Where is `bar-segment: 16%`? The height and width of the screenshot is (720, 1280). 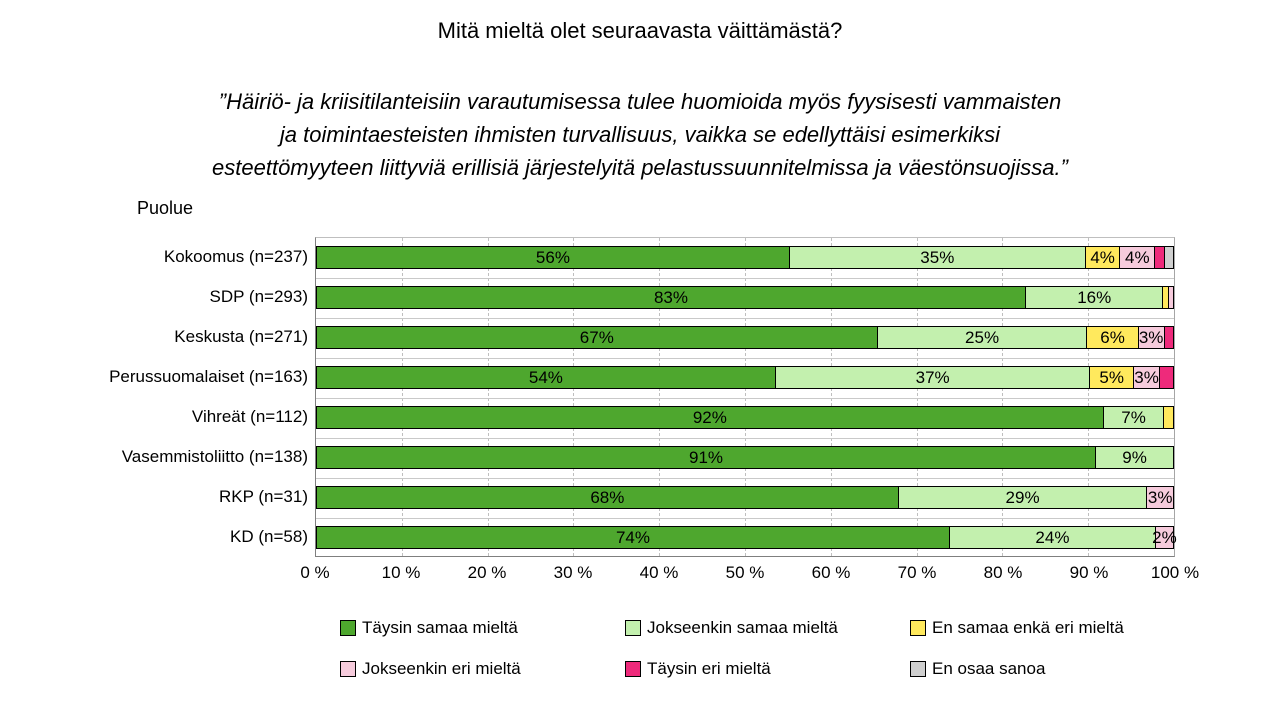 bar-segment: 16% is located at coordinates (1094, 297).